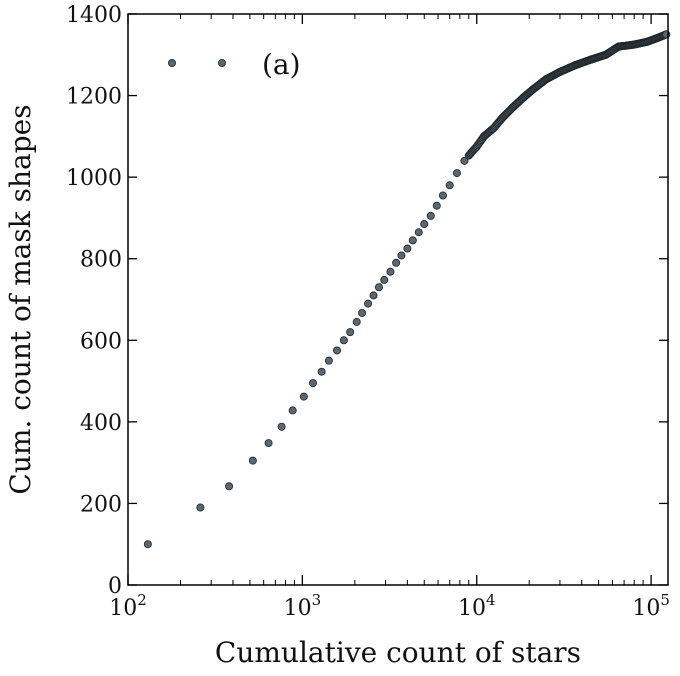 The width and height of the screenshot is (680, 676). I want to click on x-tick-label: 10⁵, so click(651, 606).